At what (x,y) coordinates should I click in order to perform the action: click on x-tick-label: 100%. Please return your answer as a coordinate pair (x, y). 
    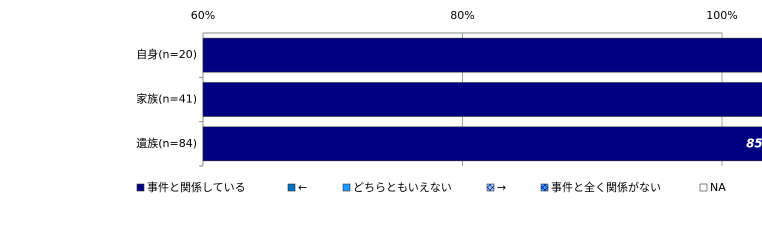
    Looking at the image, I should click on (721, 15).